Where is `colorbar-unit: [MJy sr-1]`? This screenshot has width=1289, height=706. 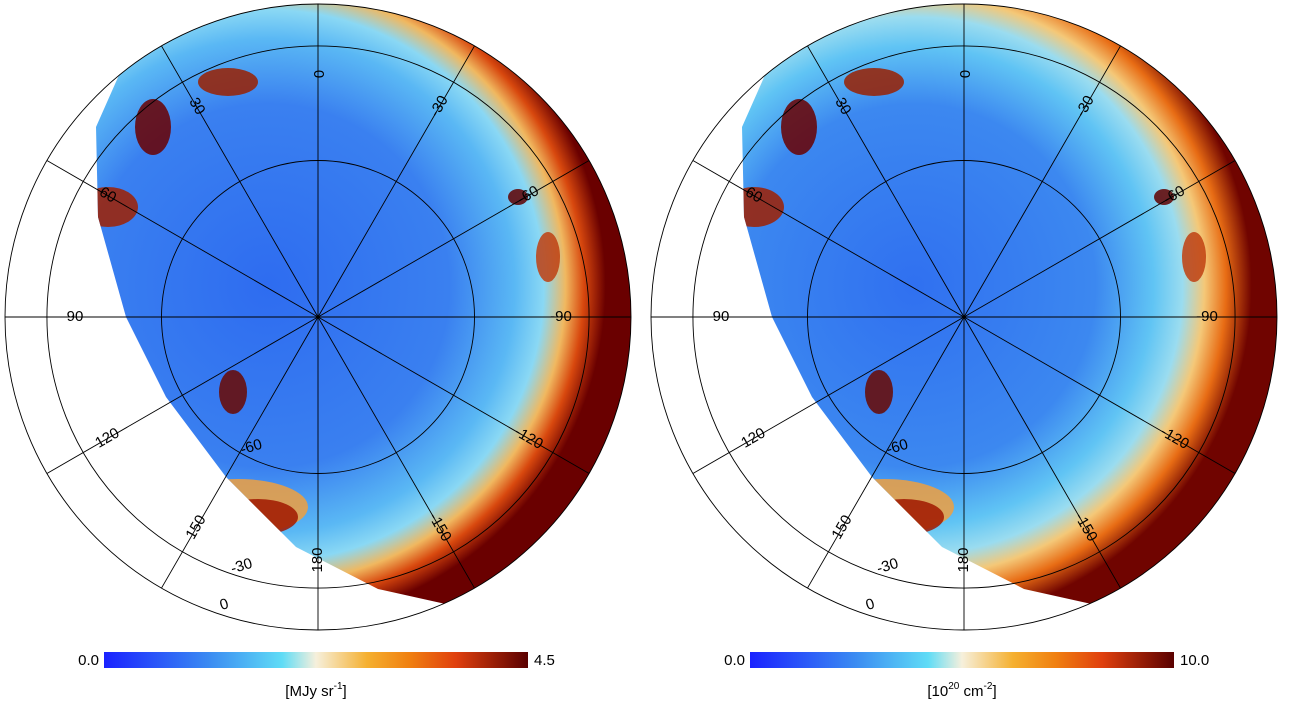
colorbar-unit: [MJy sr-1] is located at coordinates (315, 690).